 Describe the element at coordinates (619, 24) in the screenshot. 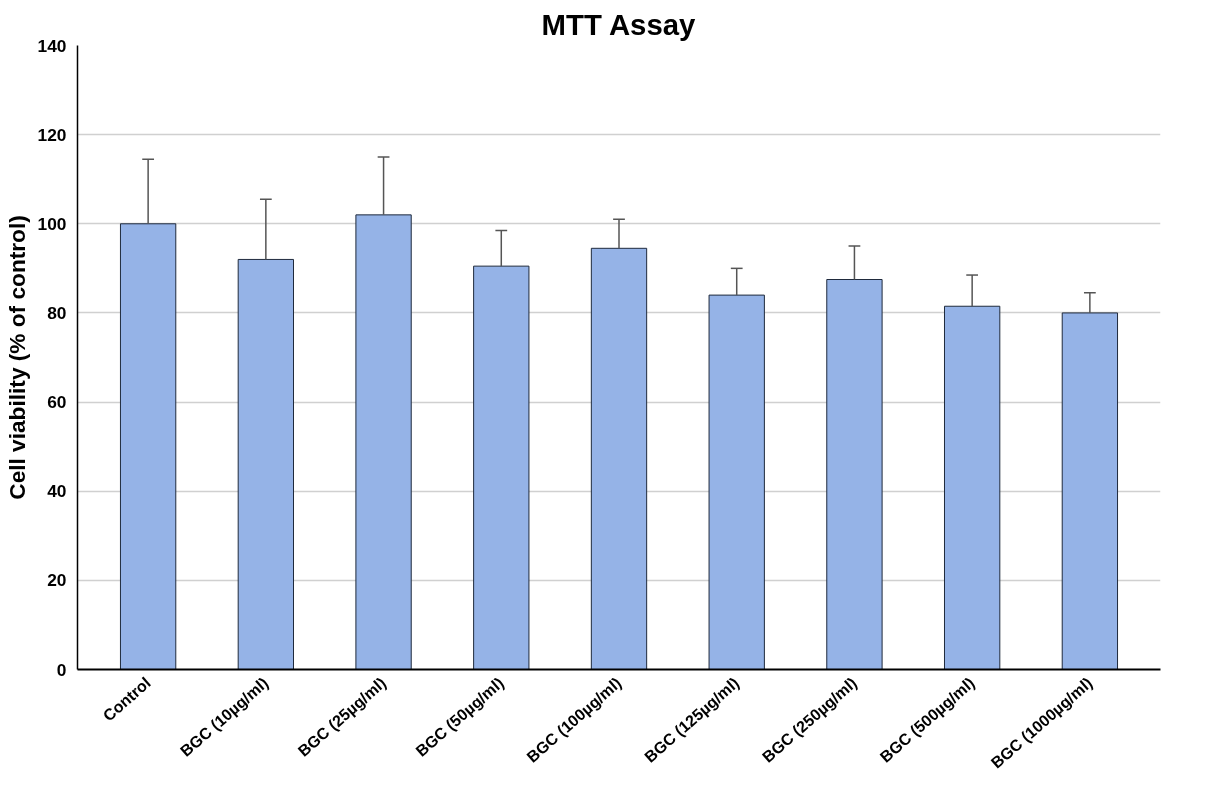

I see `chart-title: MTT Assay` at that location.